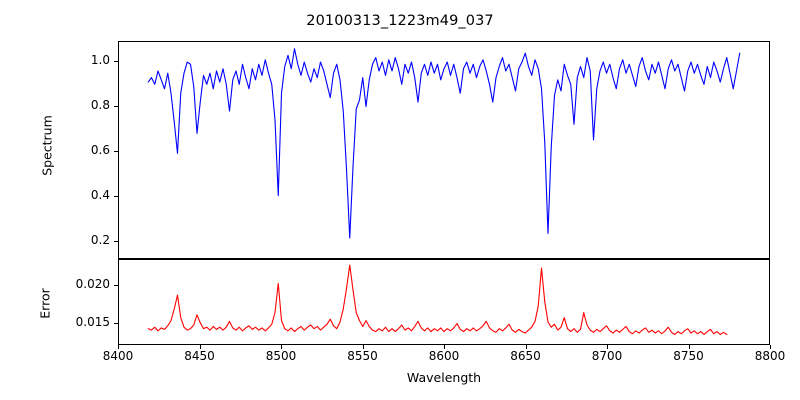 The width and height of the screenshot is (800, 400). What do you see at coordinates (118, 356) in the screenshot?
I see `x-tick-label: 8400` at bounding box center [118, 356].